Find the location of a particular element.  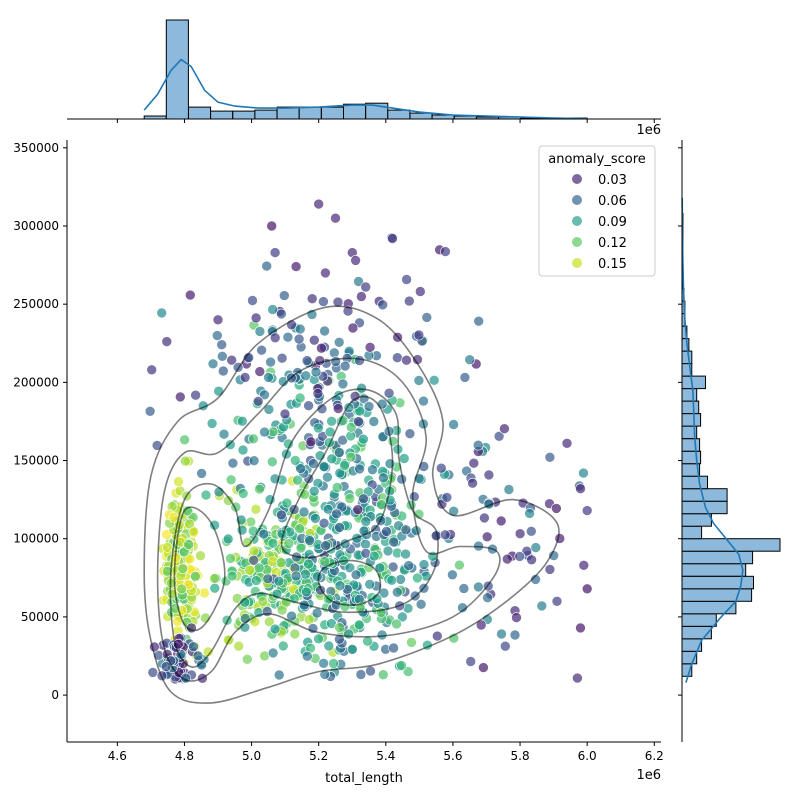

legend-label: 0.12 is located at coordinates (612, 243).